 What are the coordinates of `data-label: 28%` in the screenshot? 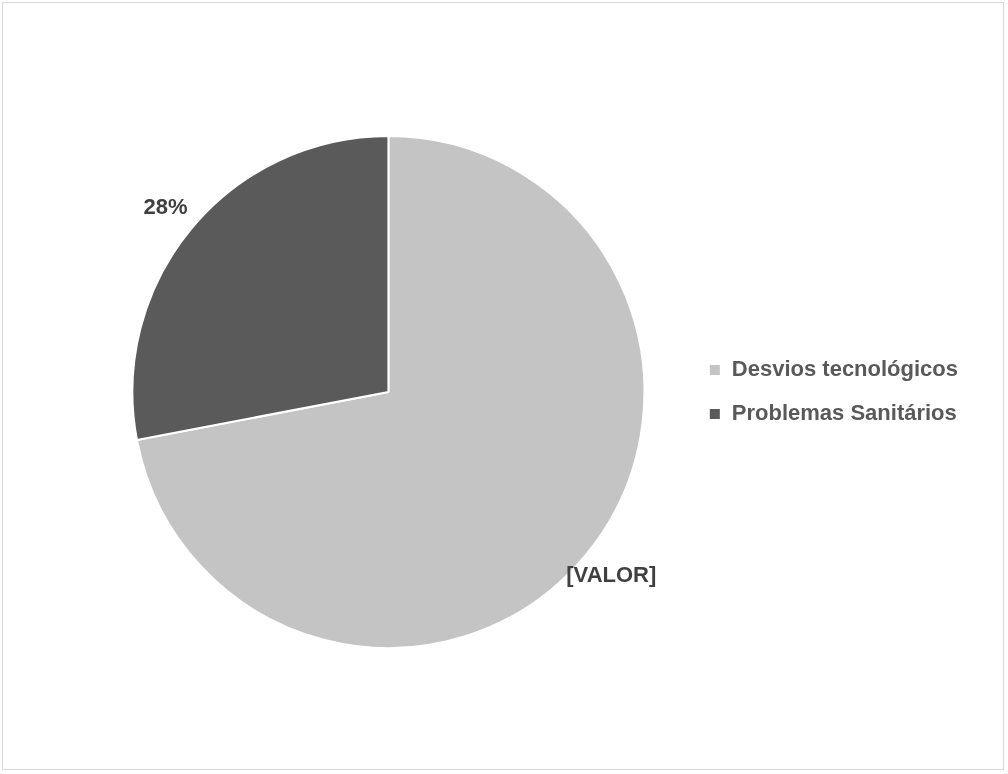 It's located at (165, 206).